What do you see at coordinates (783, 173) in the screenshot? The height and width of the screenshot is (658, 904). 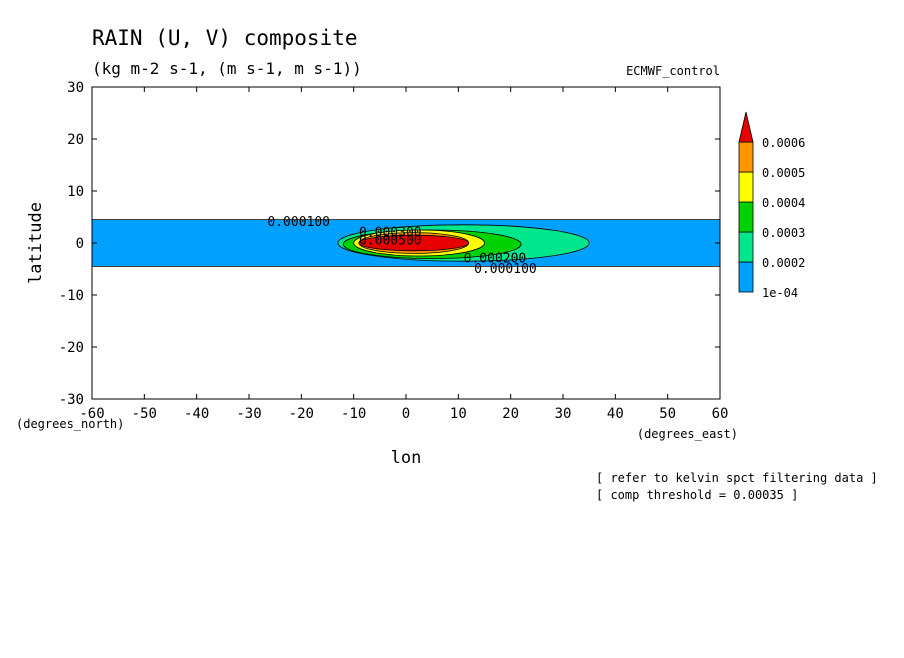 I see `colorbar-label-4: 0.0005` at bounding box center [783, 173].